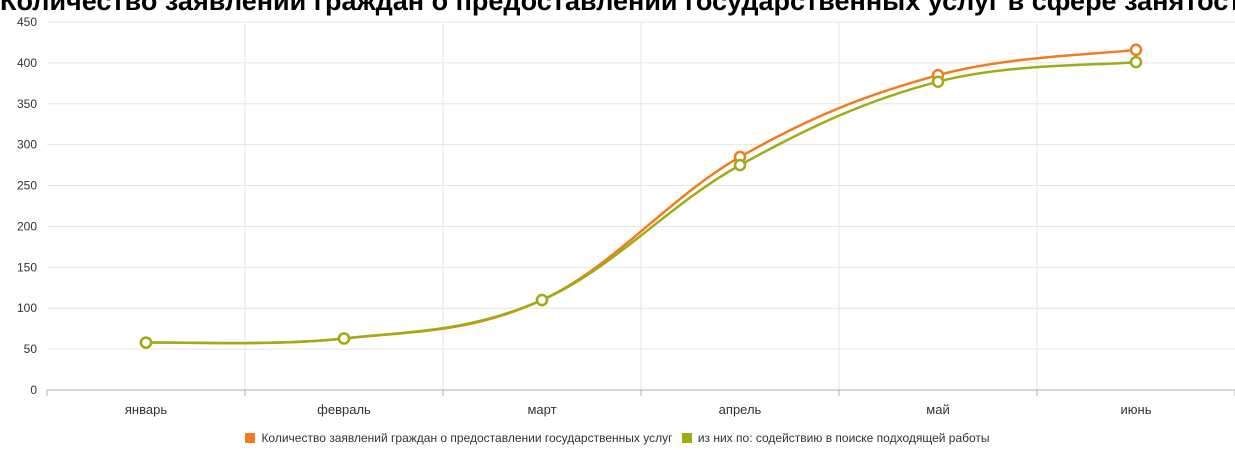  What do you see at coordinates (740, 409) in the screenshot?
I see `x-tick-label: апрель` at bounding box center [740, 409].